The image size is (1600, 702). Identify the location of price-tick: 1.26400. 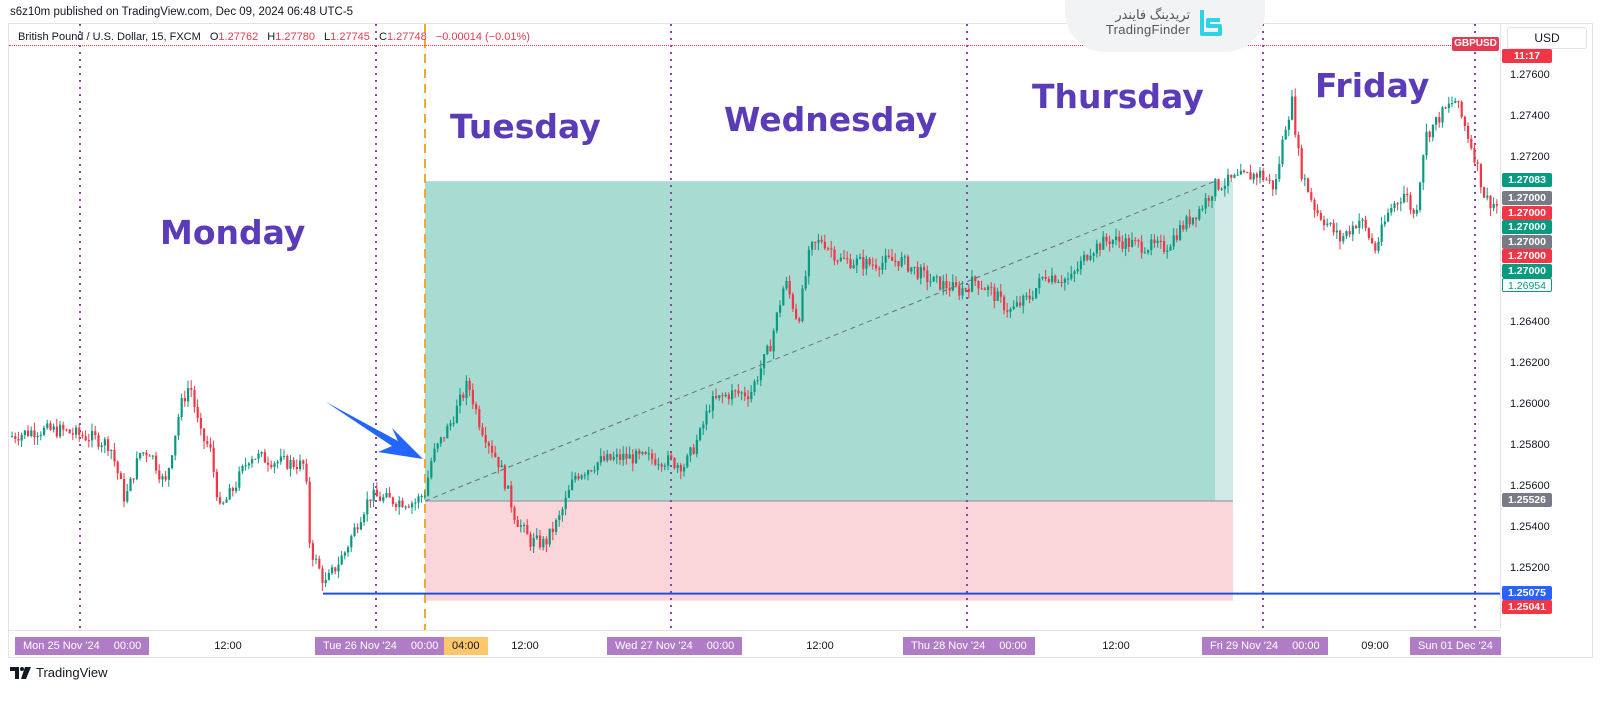
(1530, 321).